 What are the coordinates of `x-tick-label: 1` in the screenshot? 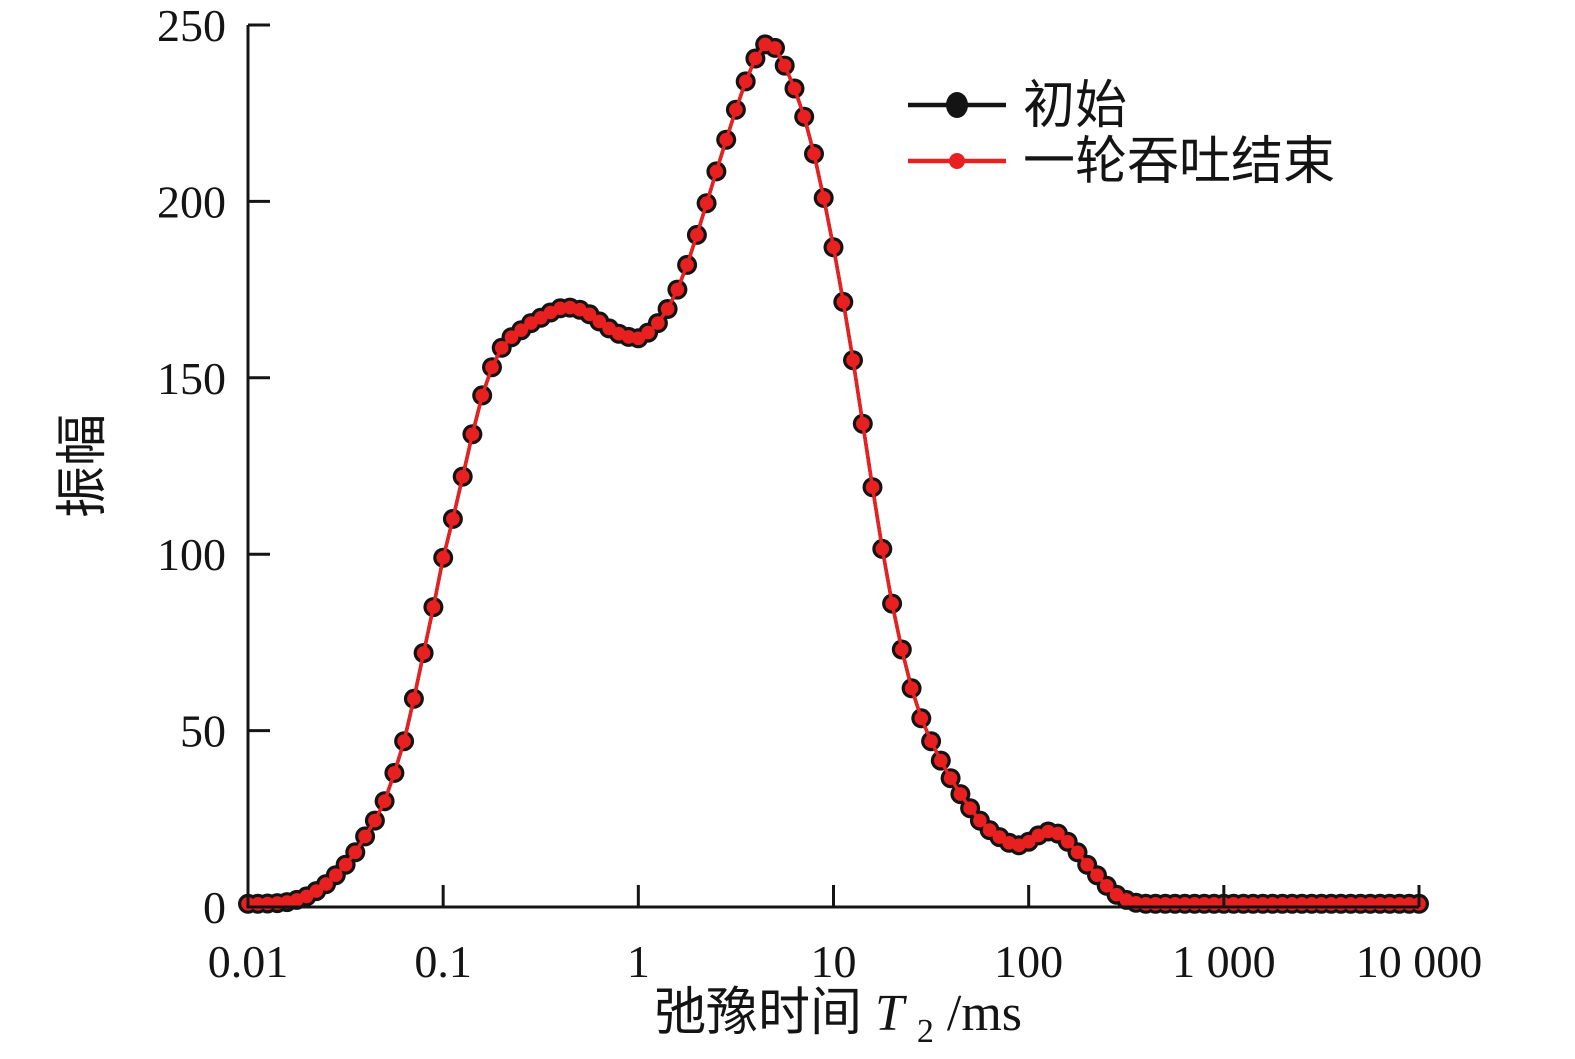 It's located at (638, 961).